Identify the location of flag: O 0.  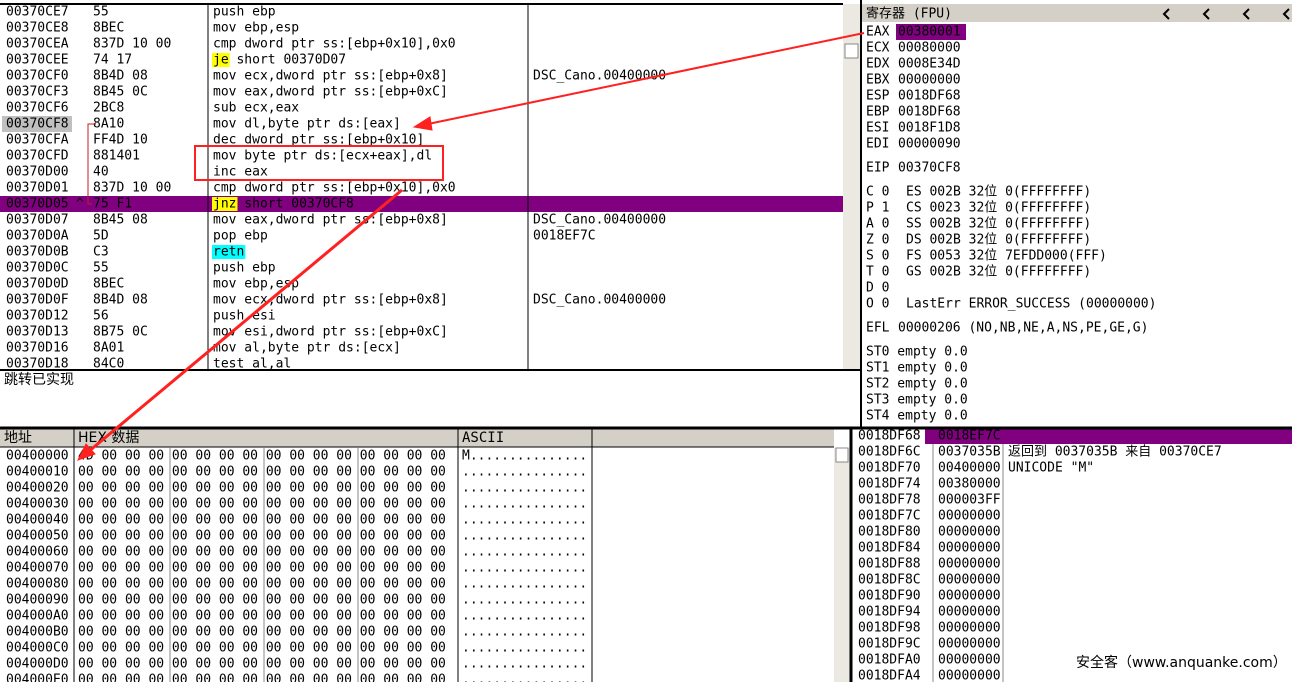
(877, 304).